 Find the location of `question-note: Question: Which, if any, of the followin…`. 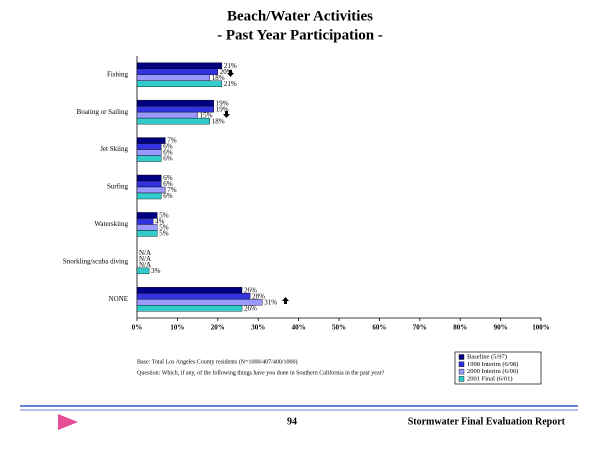

question-note: Question: Which, if any, of the followin… is located at coordinates (261, 372).